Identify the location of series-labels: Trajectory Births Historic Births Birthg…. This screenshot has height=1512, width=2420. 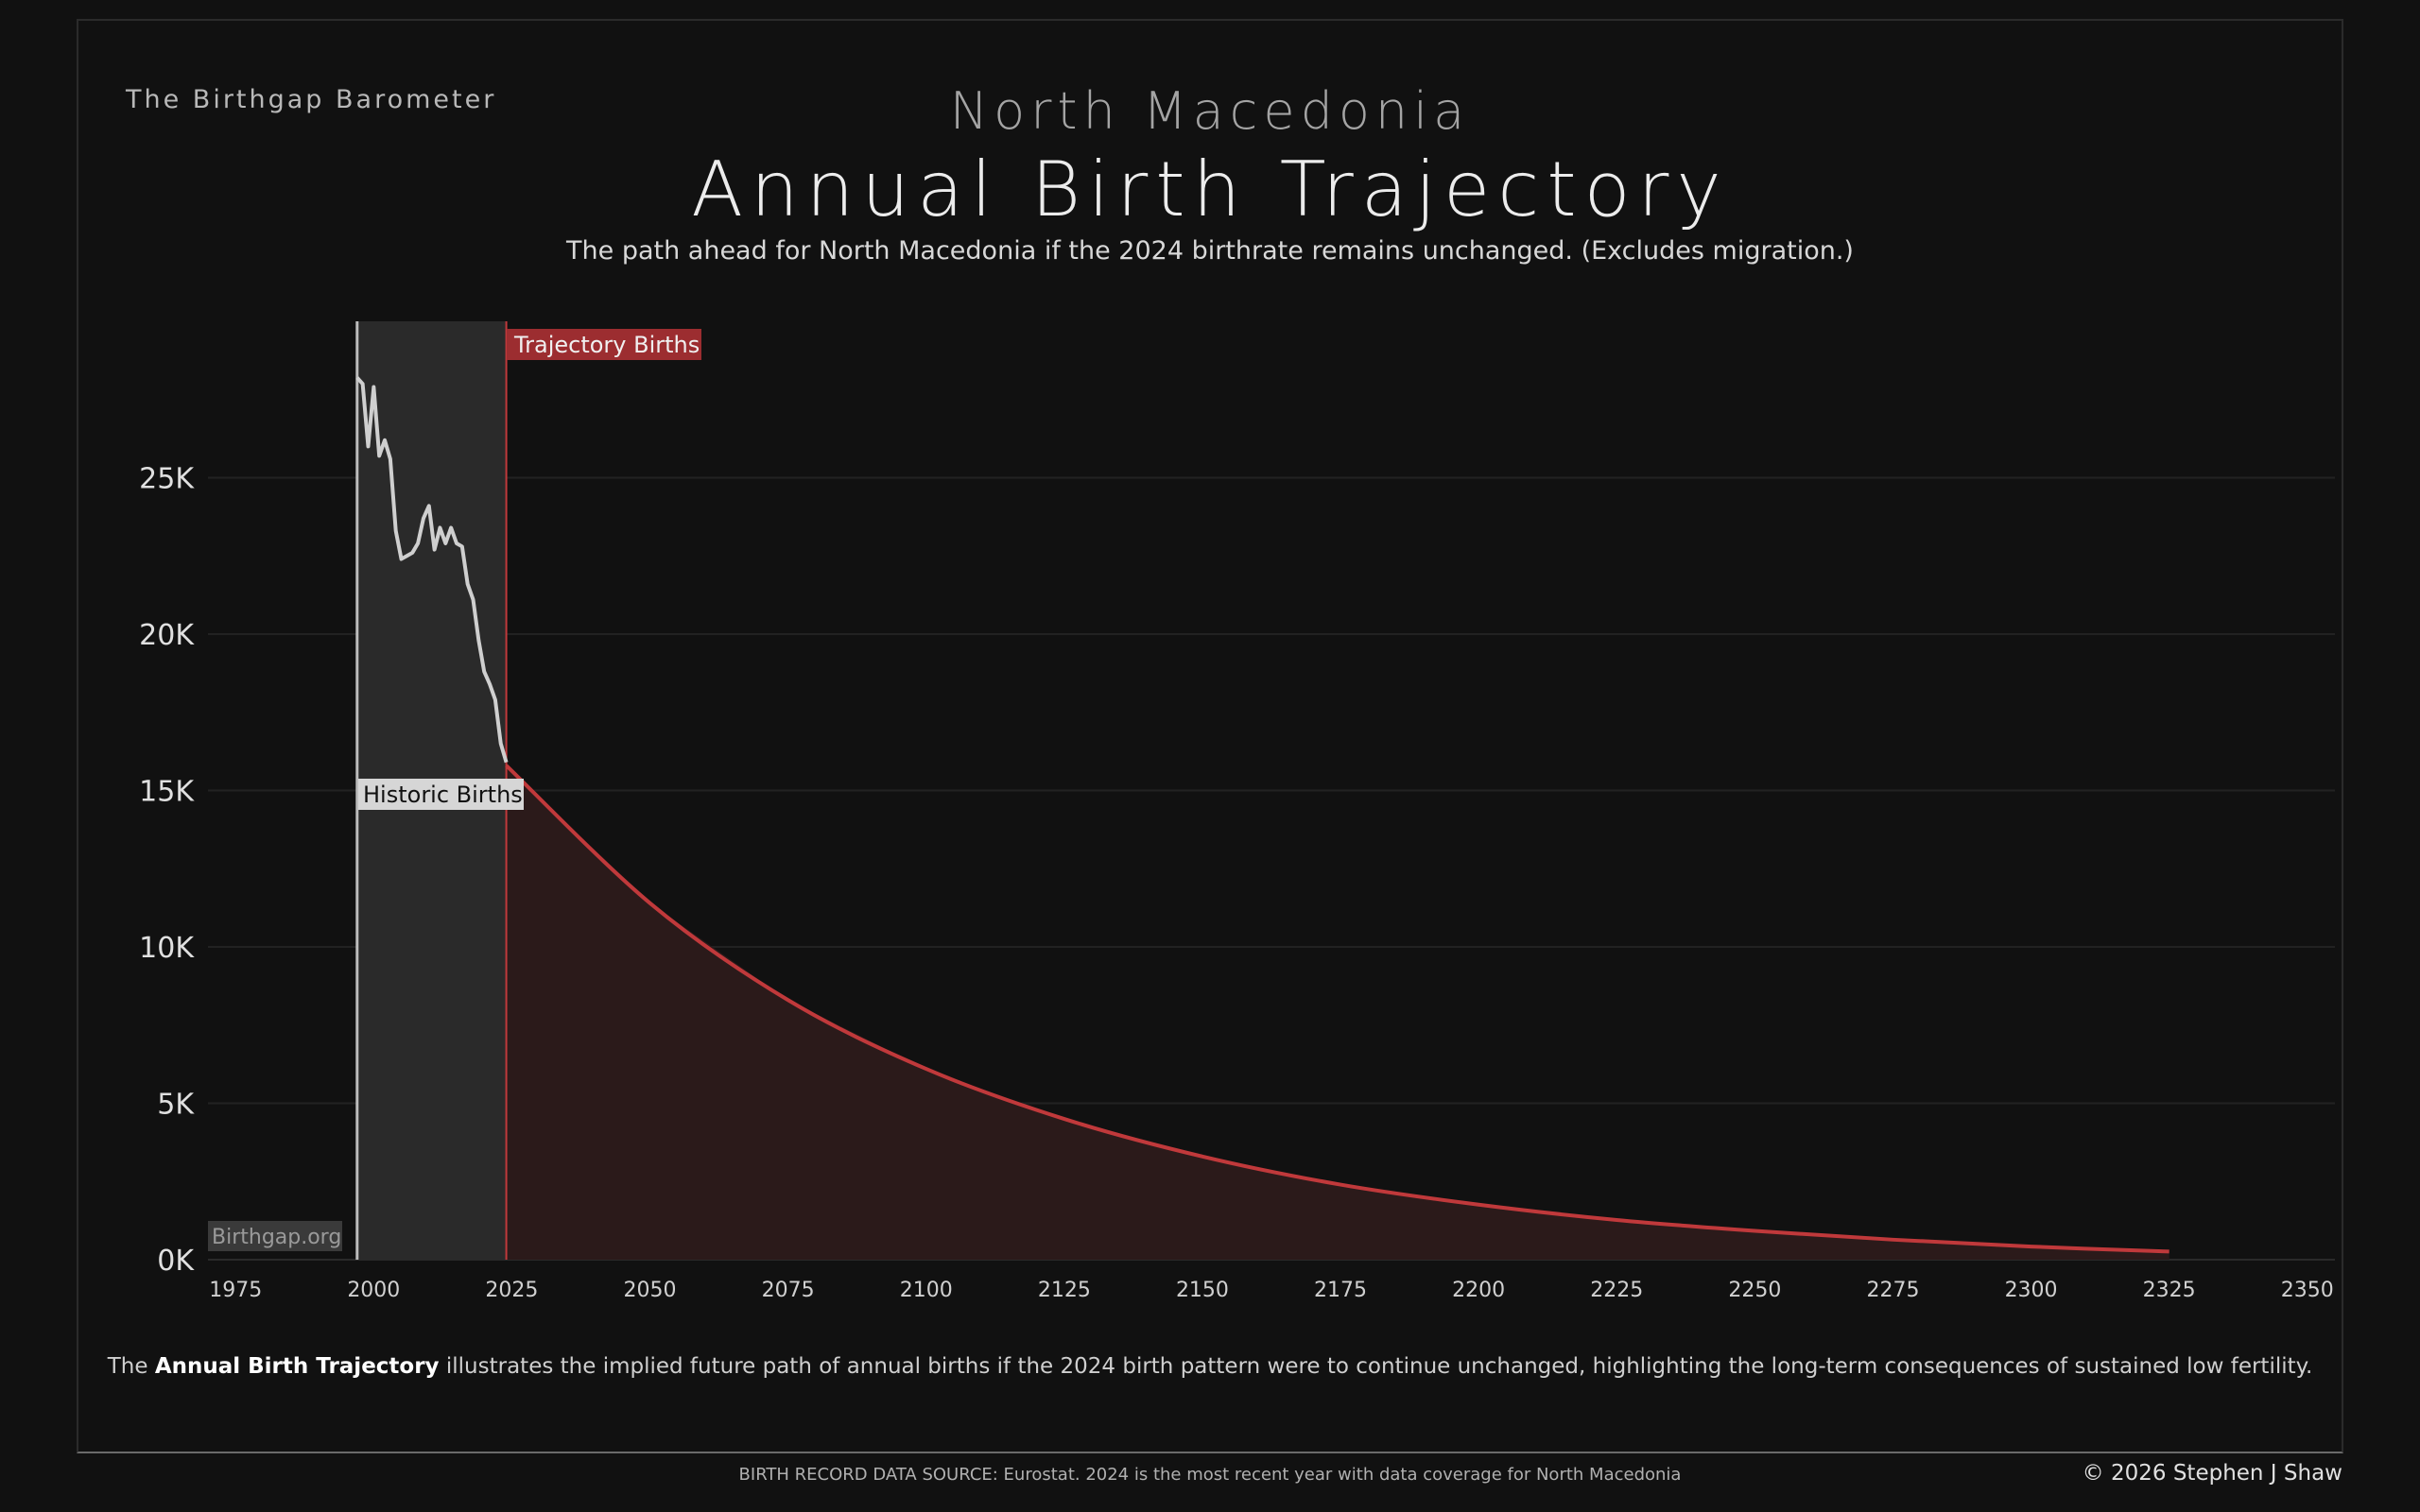
(455, 790).